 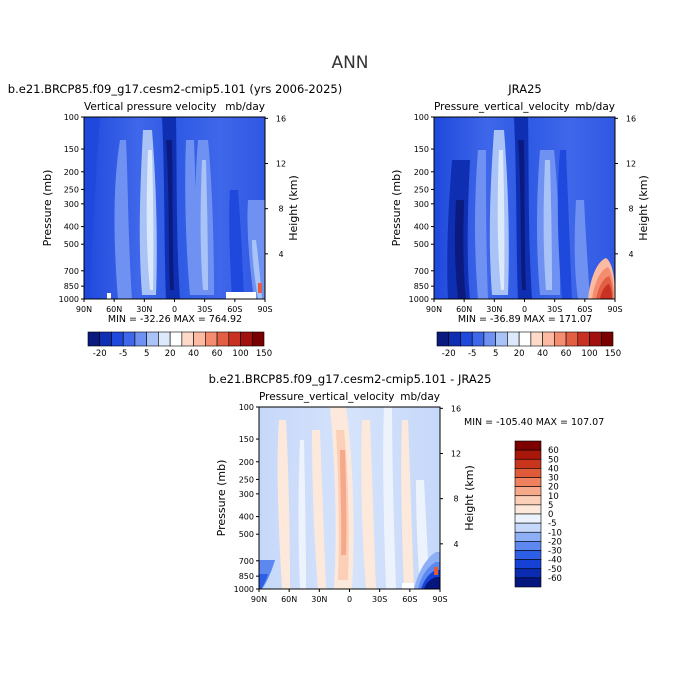 I want to click on panel-obs-y2tick-label-12: 12, so click(x=631, y=164).